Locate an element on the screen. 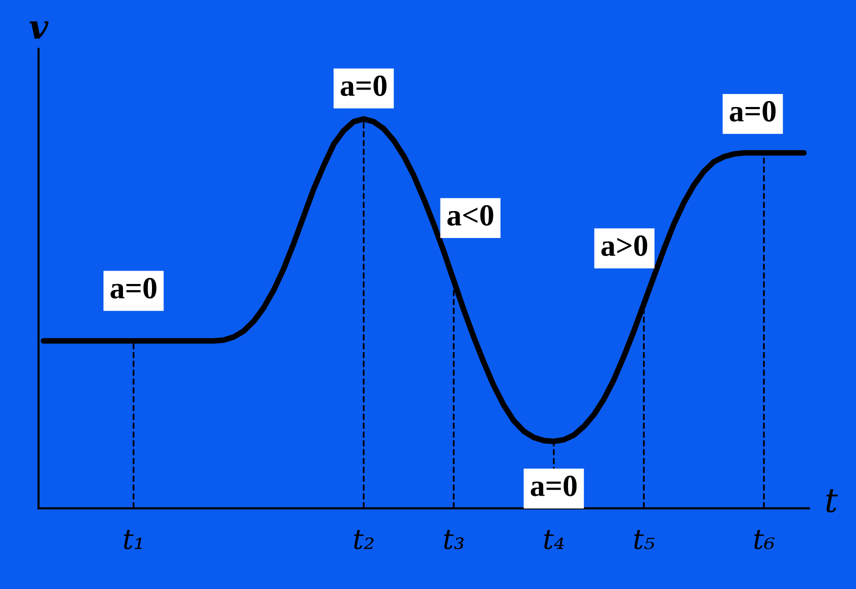  x-tick-label: t₂ is located at coordinates (364, 540).